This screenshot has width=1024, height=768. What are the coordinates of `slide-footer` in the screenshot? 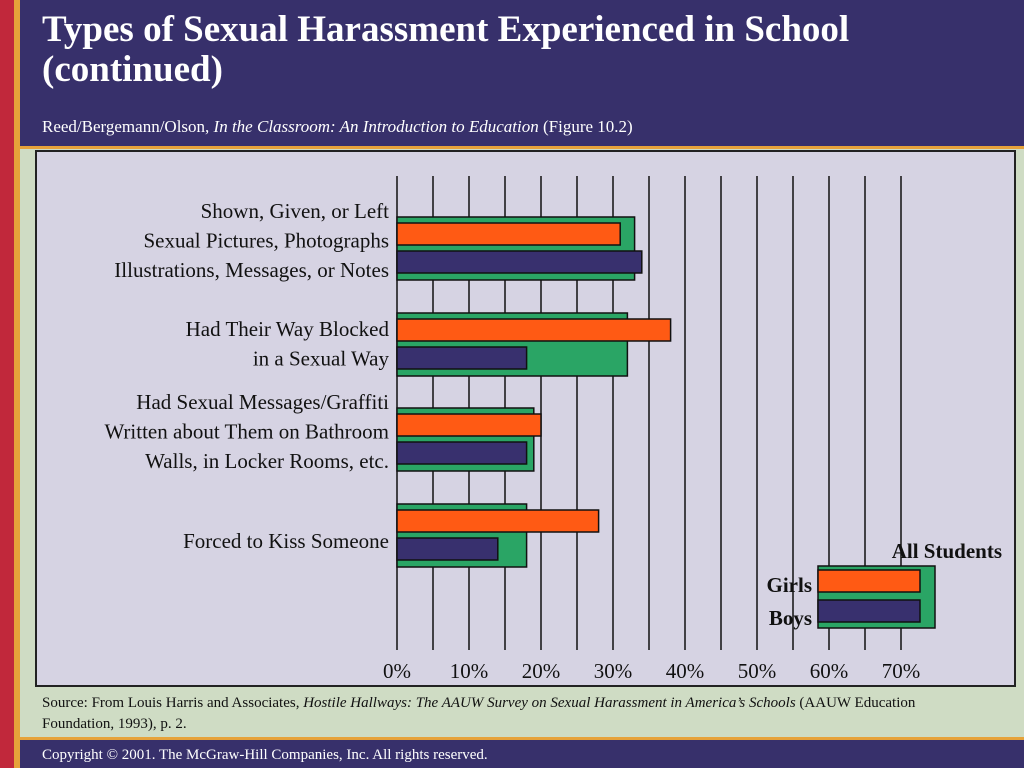 It's located at (522, 754).